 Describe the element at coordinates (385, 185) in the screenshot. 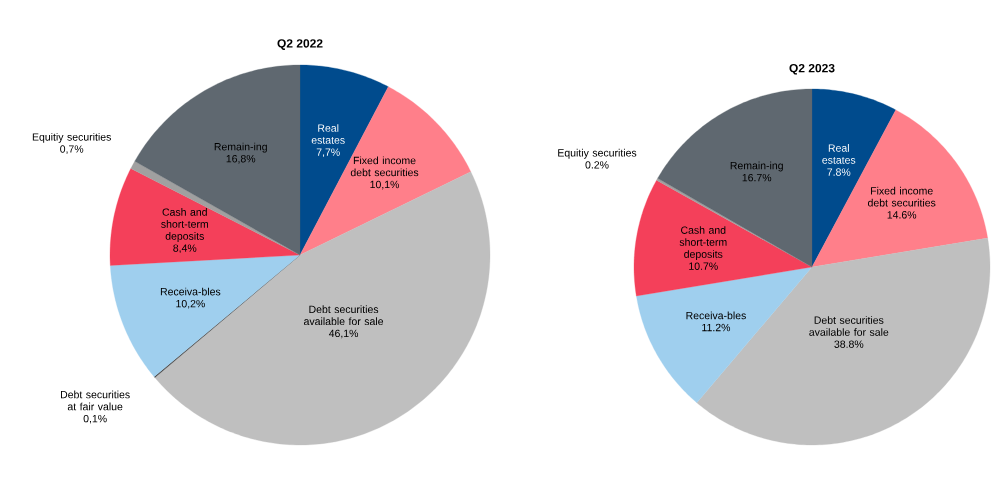

I see `data-label: 10,1%` at that location.